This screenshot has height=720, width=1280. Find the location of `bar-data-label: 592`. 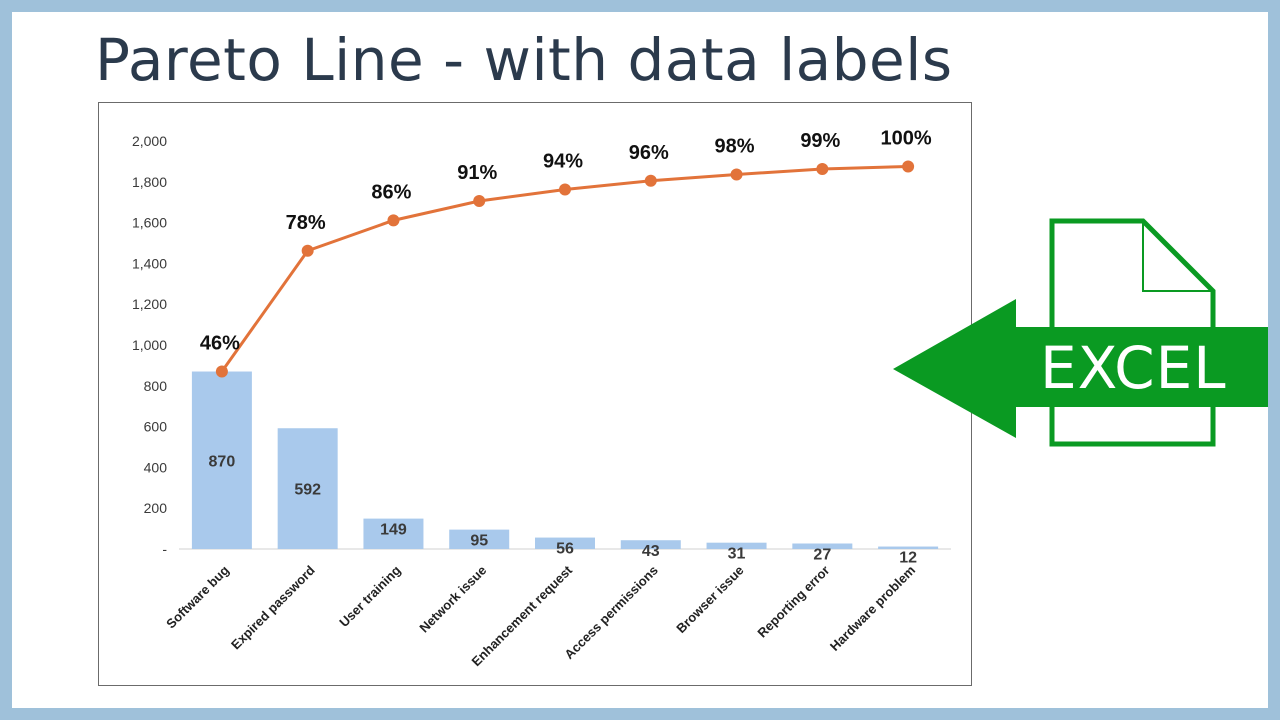

bar-data-label: 592 is located at coordinates (307, 490).